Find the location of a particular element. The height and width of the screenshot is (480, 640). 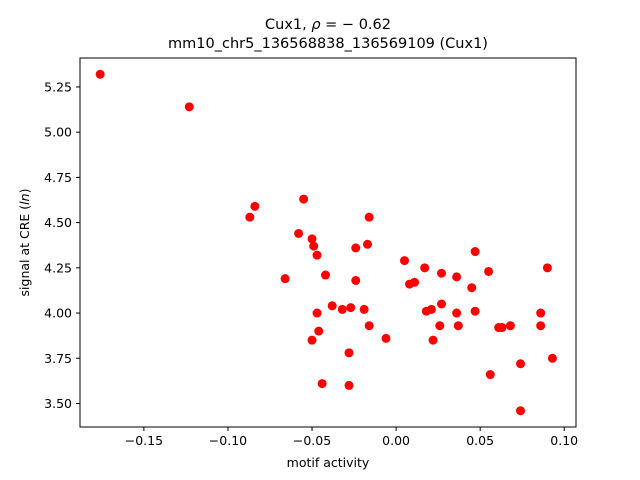

y-axis-title: signal at CRE (ln) is located at coordinates (24, 243).